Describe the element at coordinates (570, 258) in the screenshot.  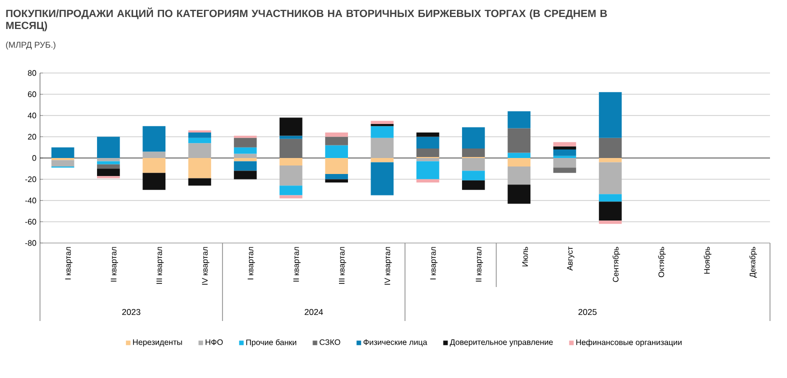
I see `x-tick-label: Август` at that location.